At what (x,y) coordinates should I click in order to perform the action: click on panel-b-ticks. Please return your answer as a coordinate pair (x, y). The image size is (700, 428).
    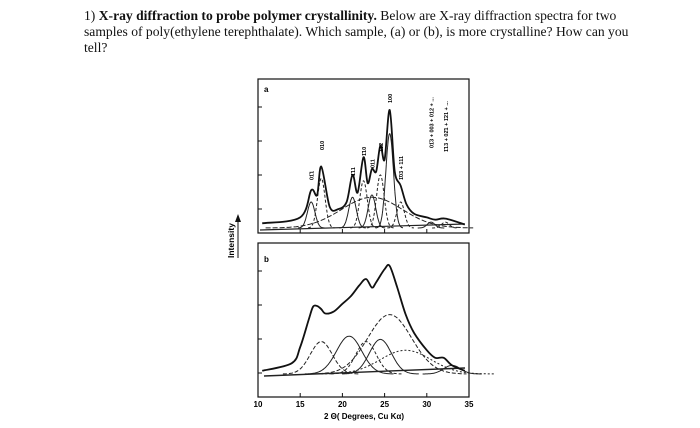
    Looking at the image, I should click on (363, 333).